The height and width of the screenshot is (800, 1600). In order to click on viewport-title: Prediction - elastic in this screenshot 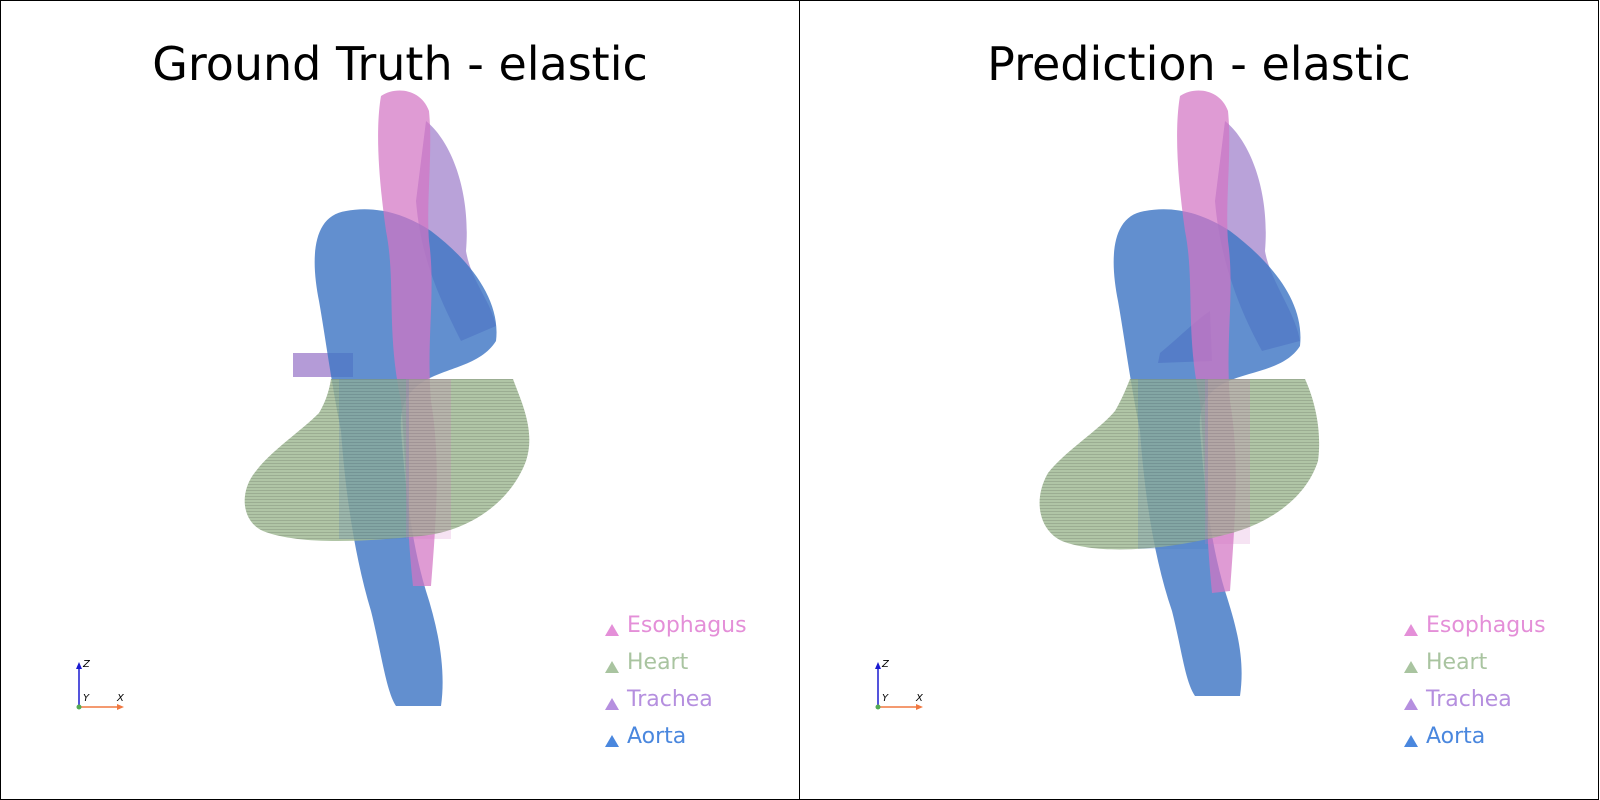, I will do `click(1199, 64)`.